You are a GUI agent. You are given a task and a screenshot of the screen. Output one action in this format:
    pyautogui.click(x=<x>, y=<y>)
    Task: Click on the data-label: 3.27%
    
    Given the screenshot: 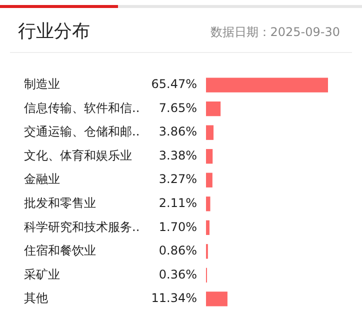 What is the action you would take?
    pyautogui.click(x=177, y=179)
    